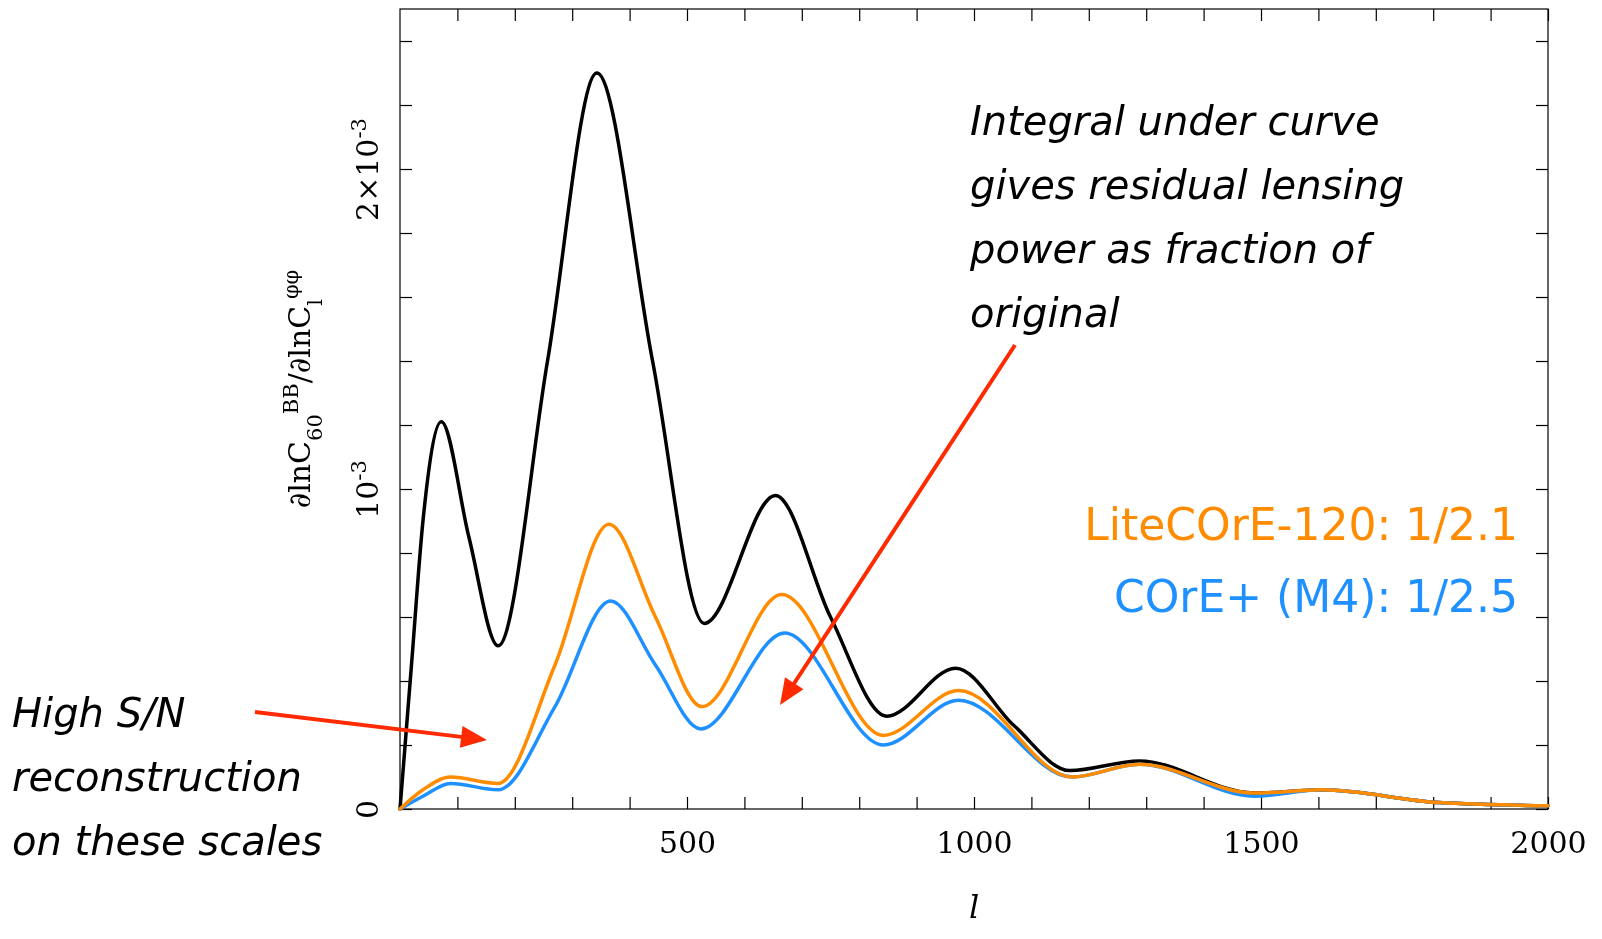 This screenshot has height=939, width=1602. What do you see at coordinates (974, 842) in the screenshot?
I see `x-tick-label: 1000` at bounding box center [974, 842].